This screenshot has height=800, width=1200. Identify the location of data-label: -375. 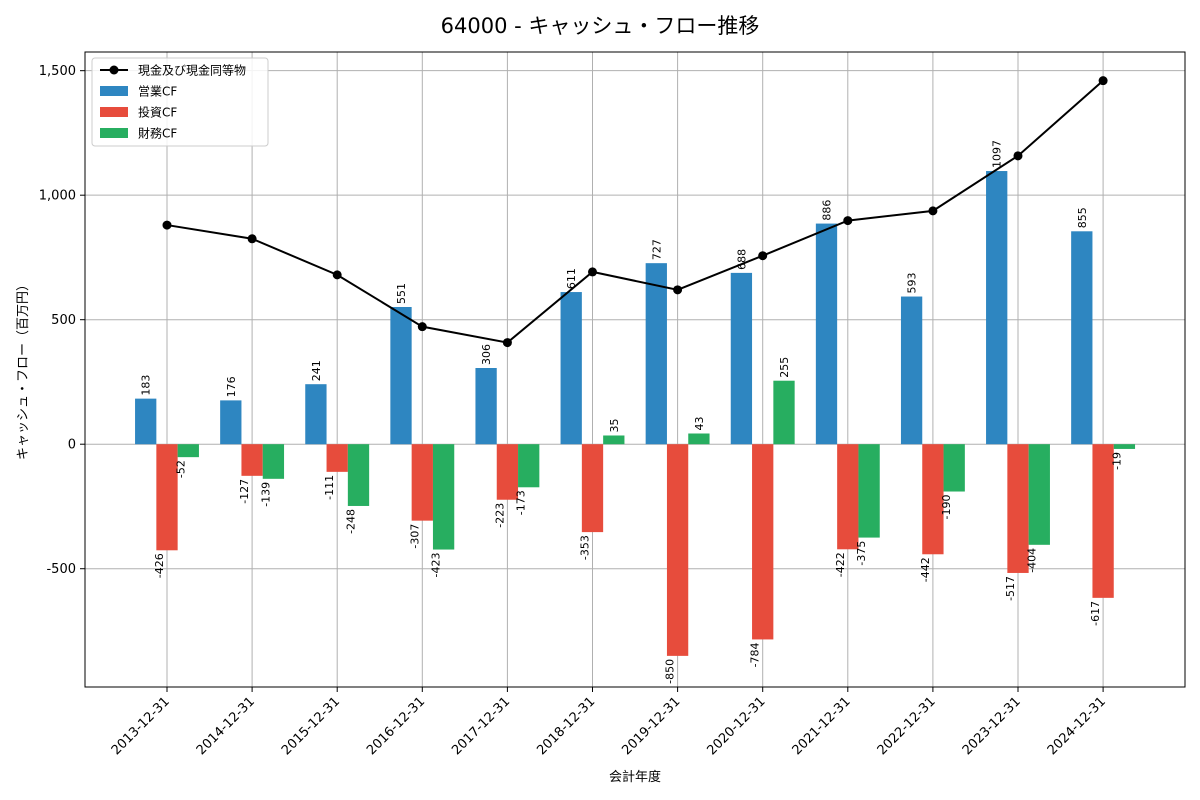
(861, 553).